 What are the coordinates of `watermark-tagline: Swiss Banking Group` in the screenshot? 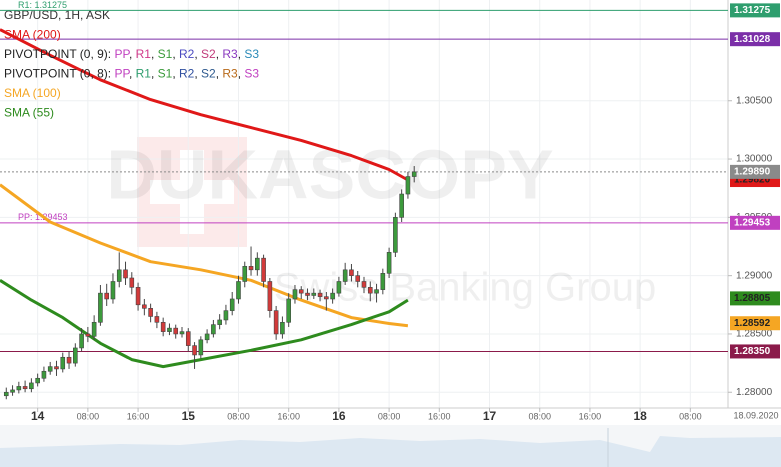 It's located at (465, 288).